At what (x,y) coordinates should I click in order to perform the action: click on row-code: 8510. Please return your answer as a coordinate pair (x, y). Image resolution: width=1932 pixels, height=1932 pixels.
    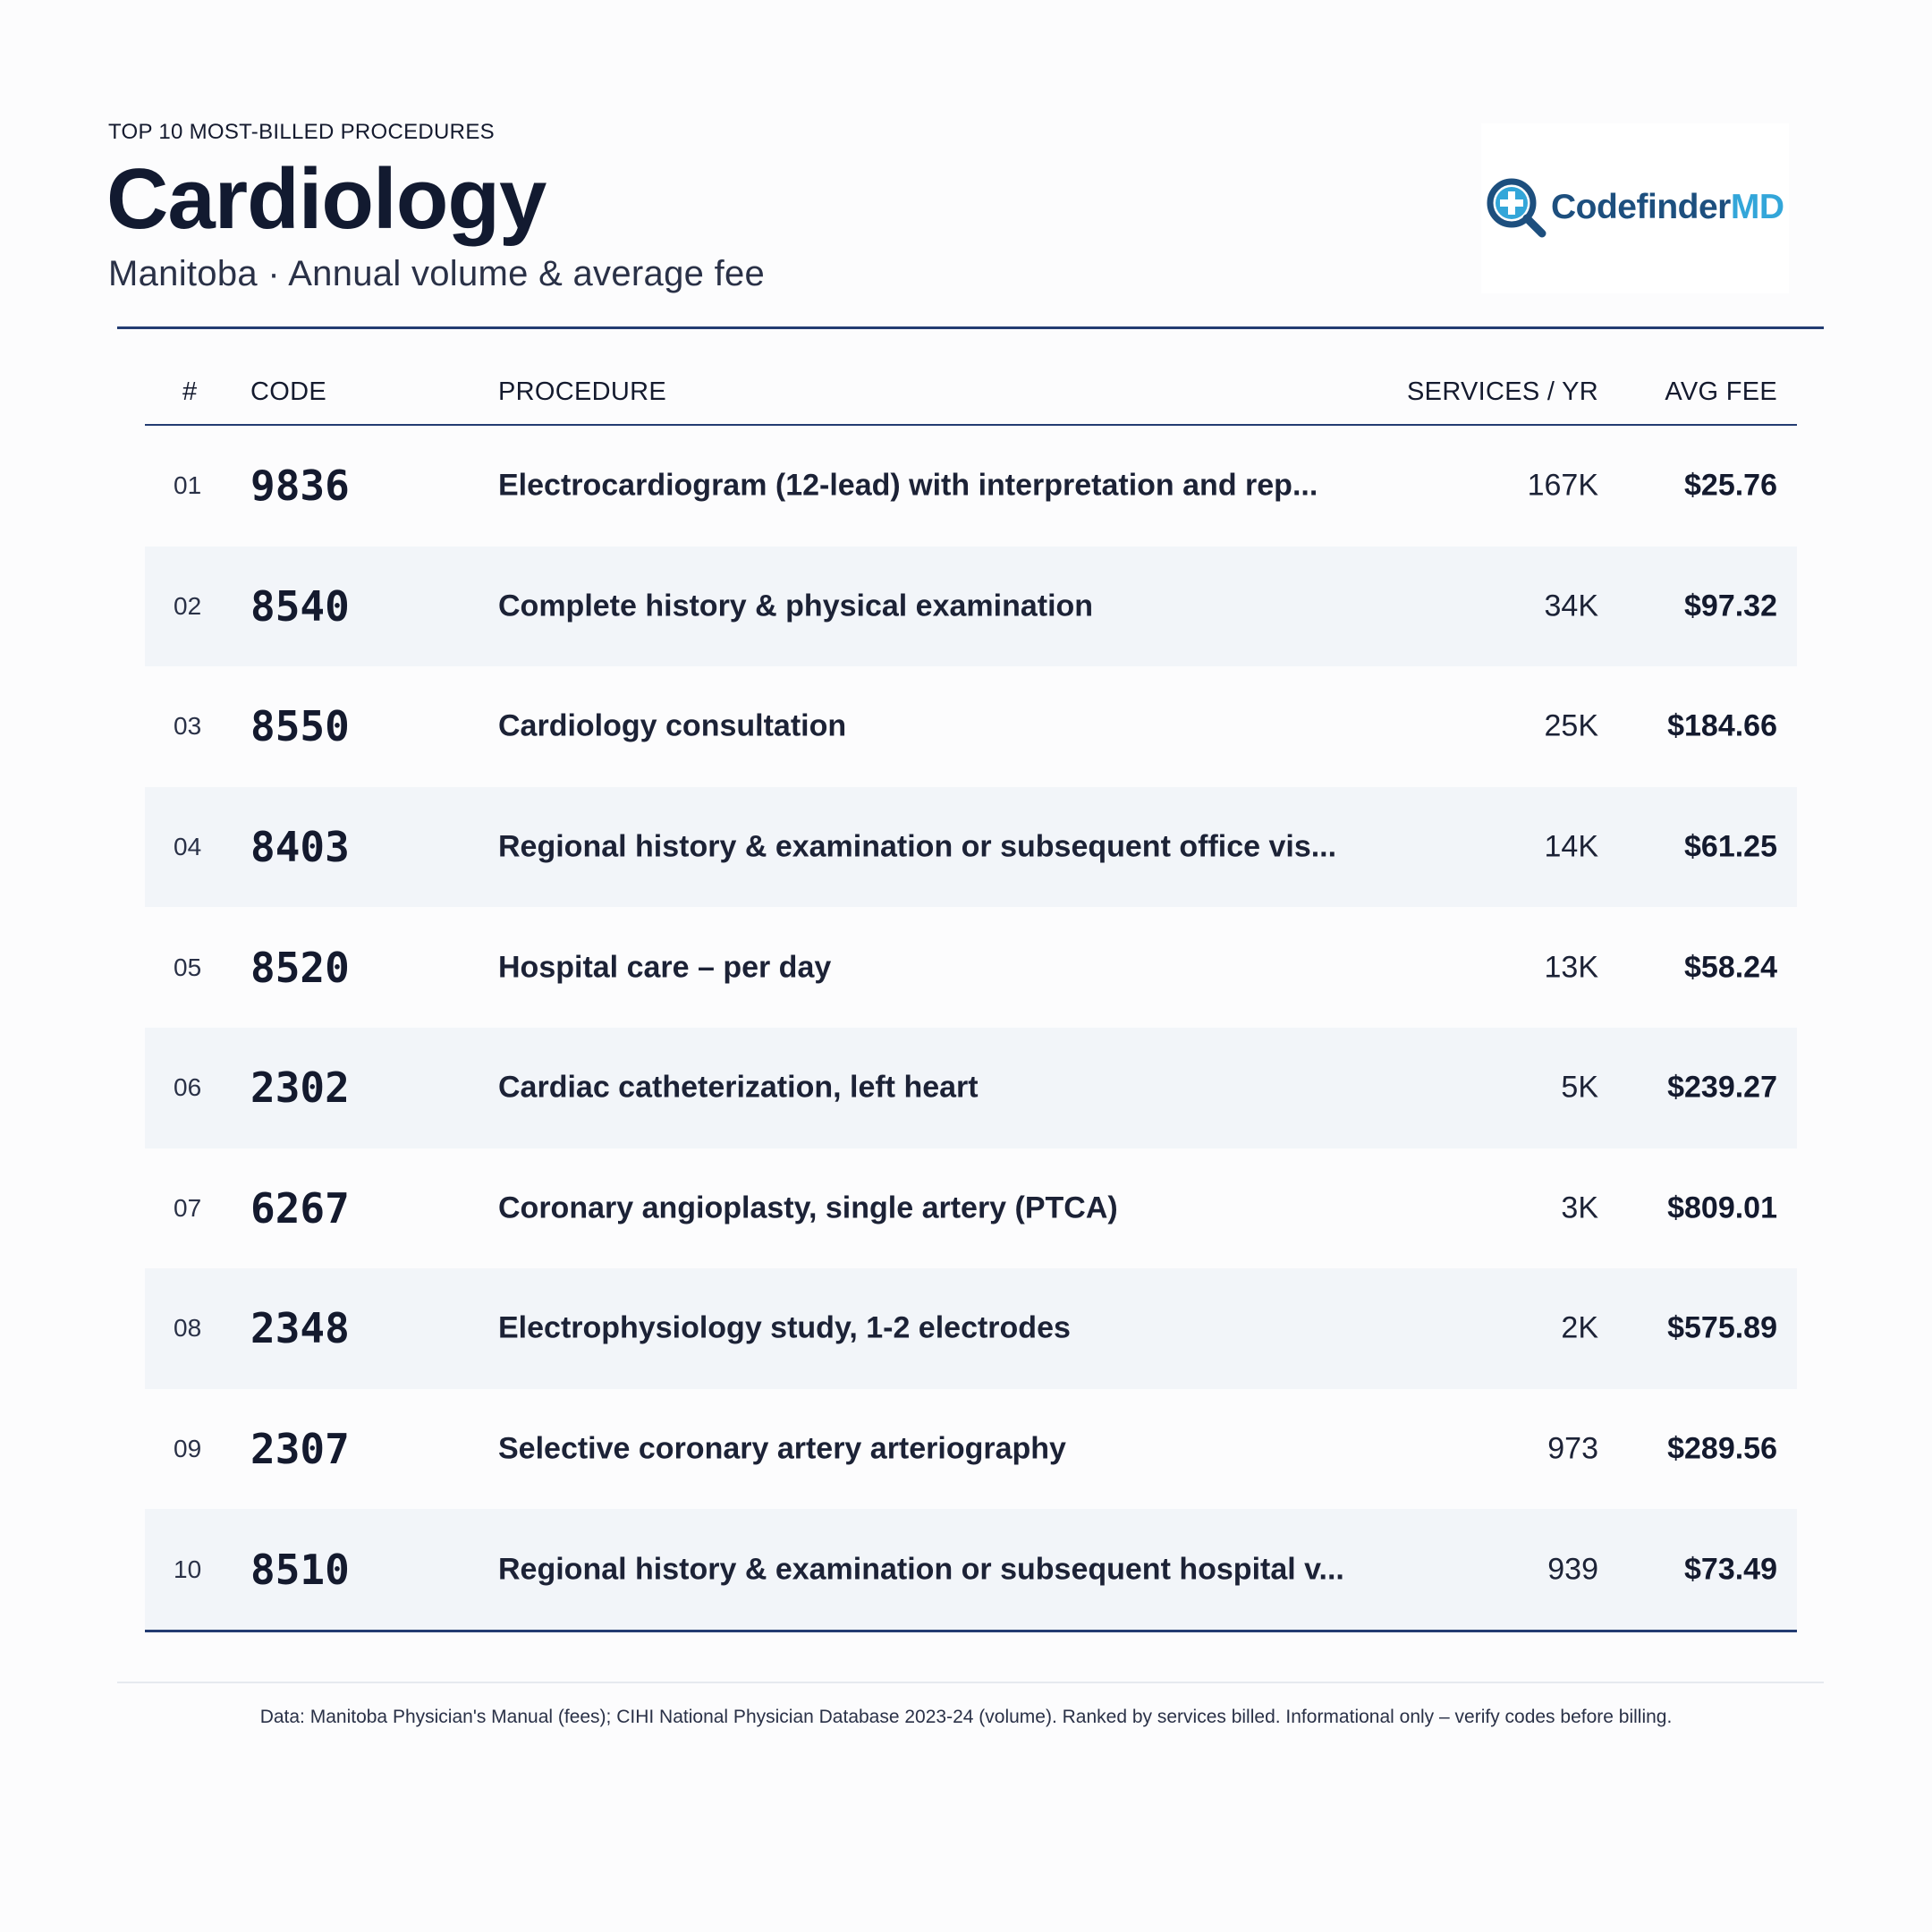
    Looking at the image, I should click on (300, 1569).